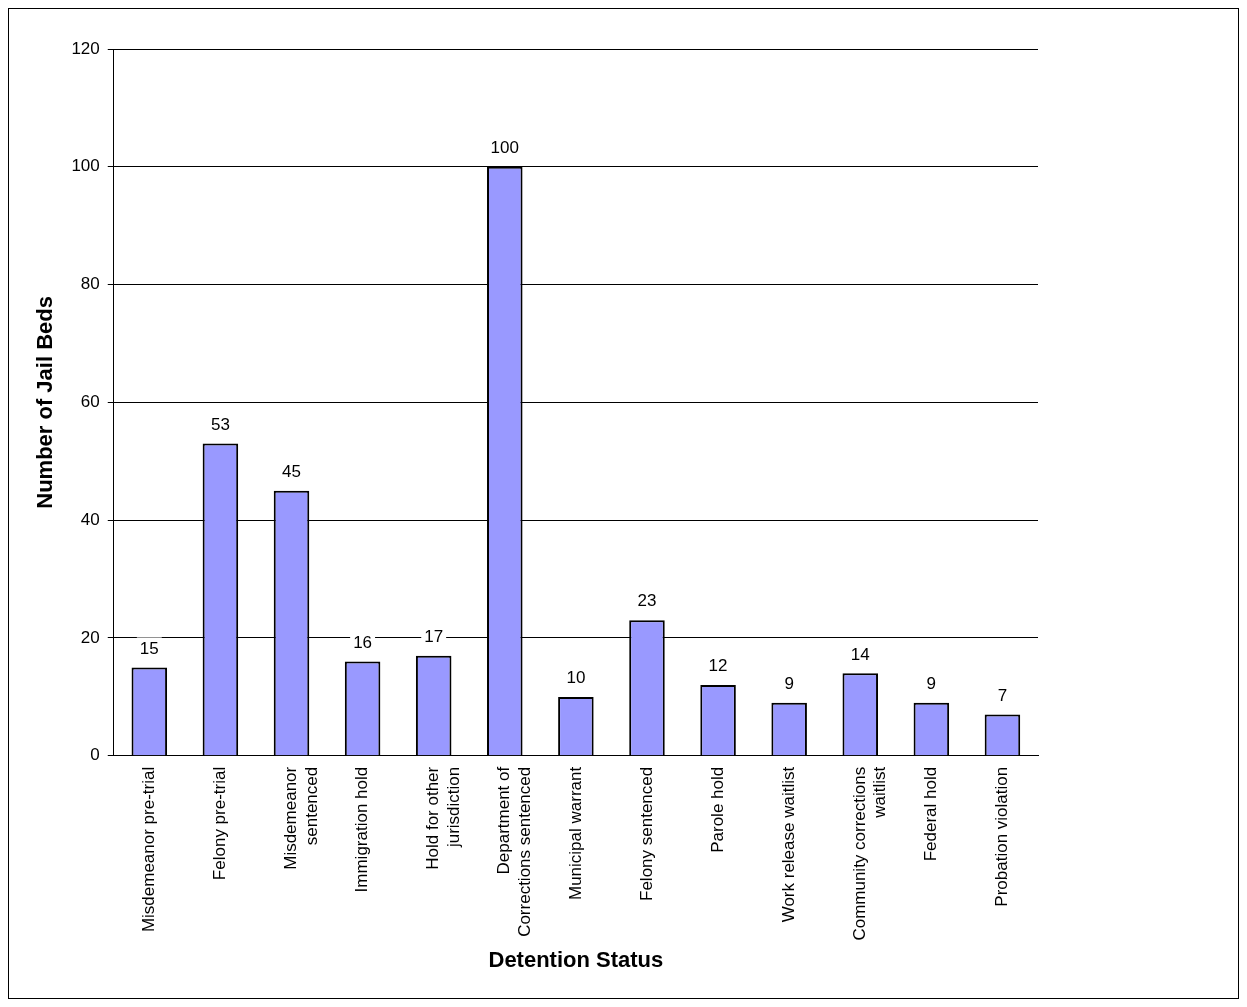 The height and width of the screenshot is (1007, 1247). Describe the element at coordinates (291, 471) in the screenshot. I see `data-label: 45` at that location.